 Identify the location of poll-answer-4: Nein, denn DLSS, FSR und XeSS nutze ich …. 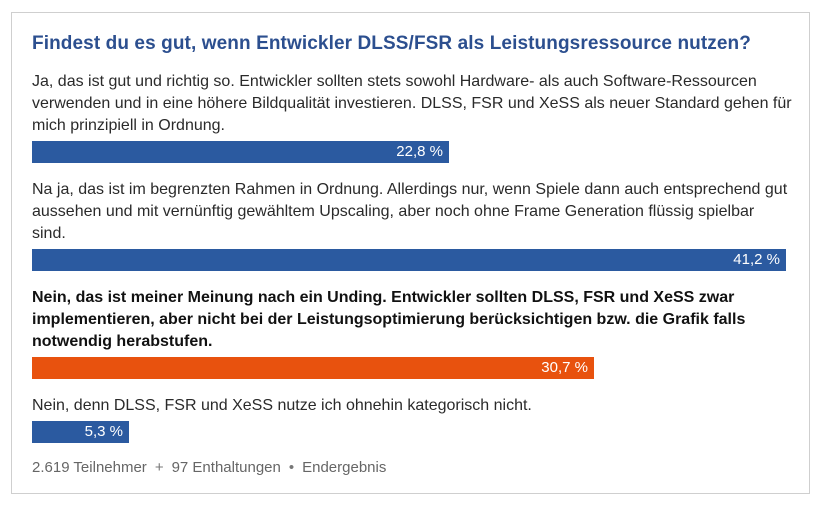
(412, 419).